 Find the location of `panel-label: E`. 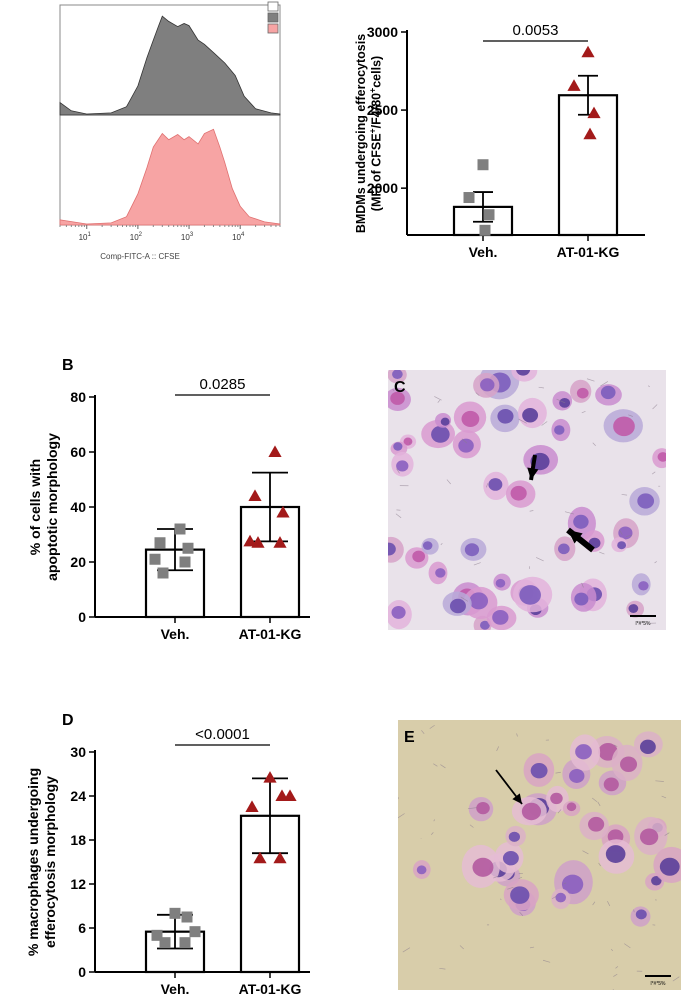

panel-label: E is located at coordinates (409, 737).